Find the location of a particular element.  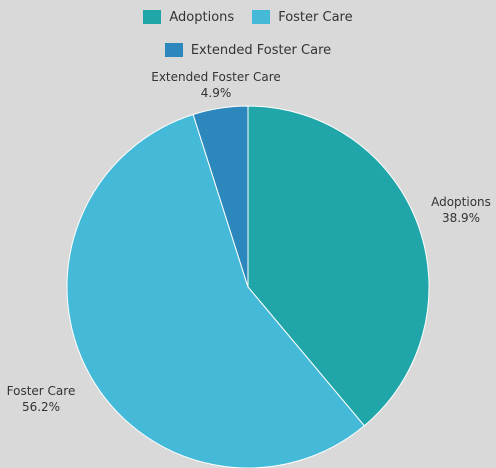

legend-label-foster-care: Foster Care is located at coordinates (315, 17).